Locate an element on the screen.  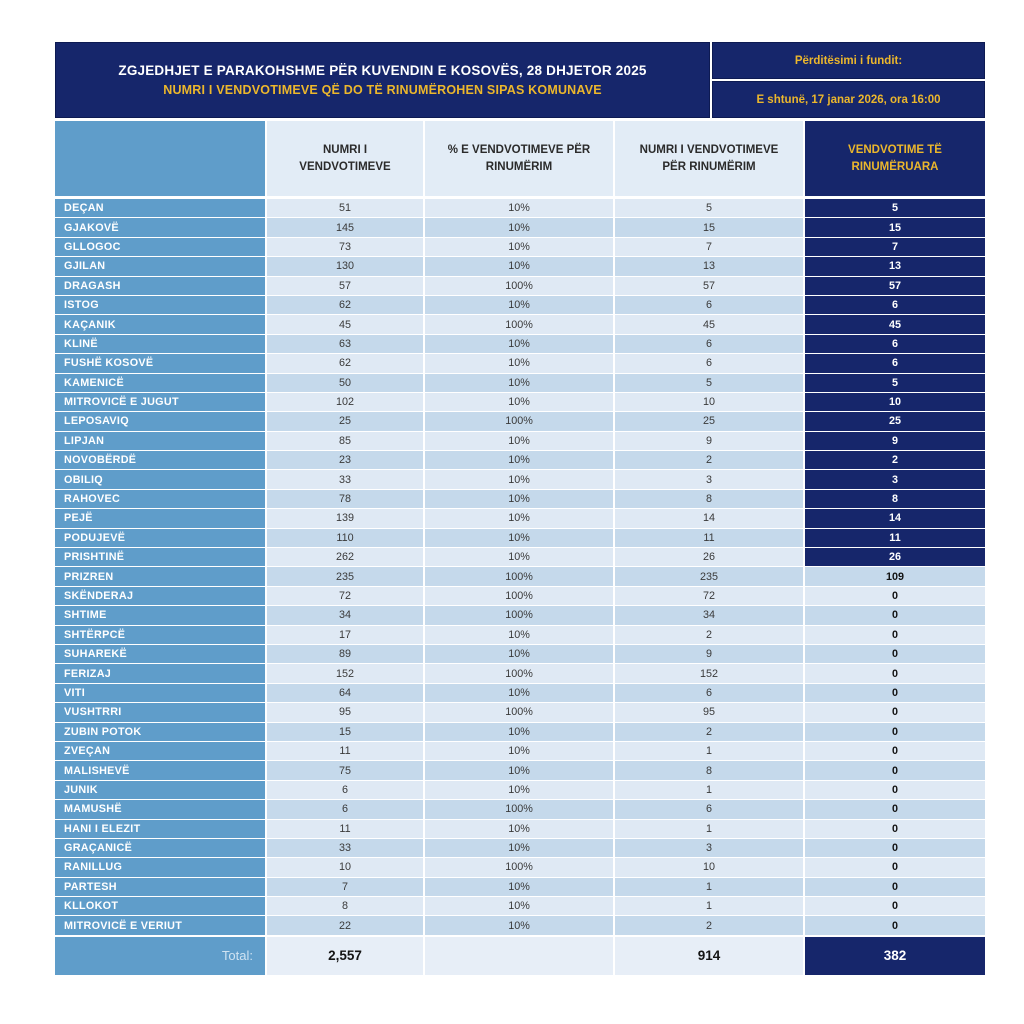
municipality-name: DRAGASH is located at coordinates (160, 285).